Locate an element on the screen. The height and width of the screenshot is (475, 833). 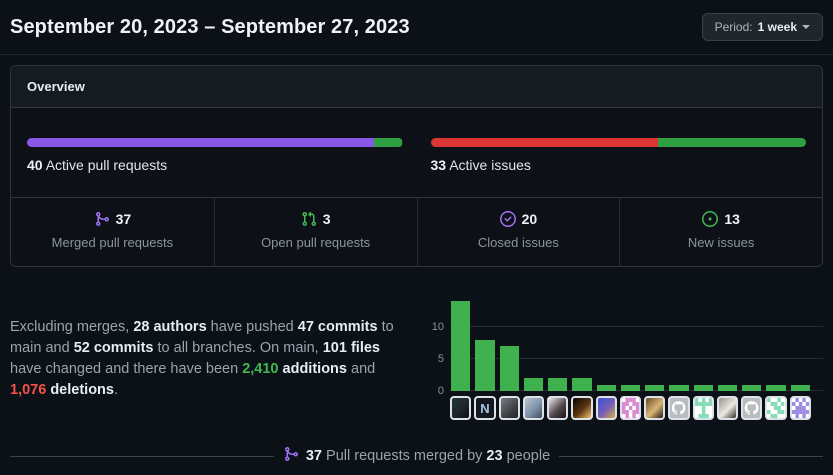
stat-label: New issues is located at coordinates (721, 242).